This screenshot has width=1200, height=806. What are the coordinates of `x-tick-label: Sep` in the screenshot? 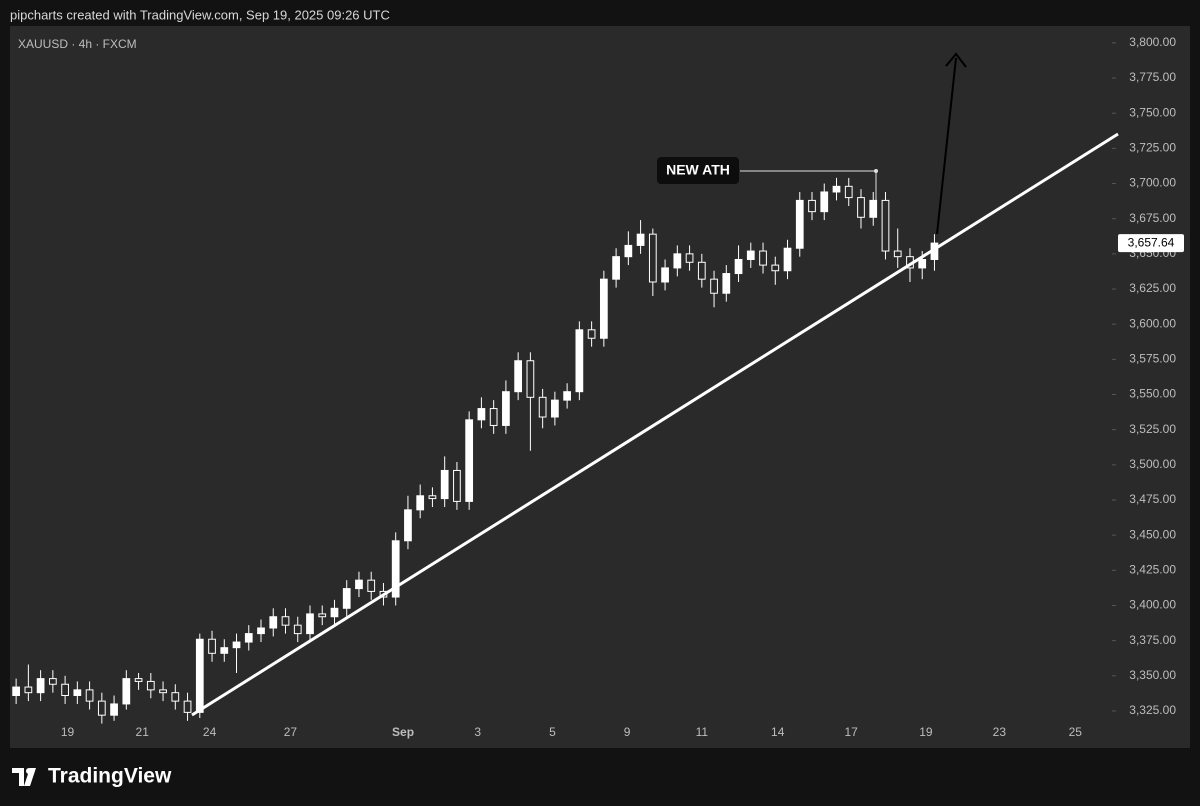 It's located at (403, 732).